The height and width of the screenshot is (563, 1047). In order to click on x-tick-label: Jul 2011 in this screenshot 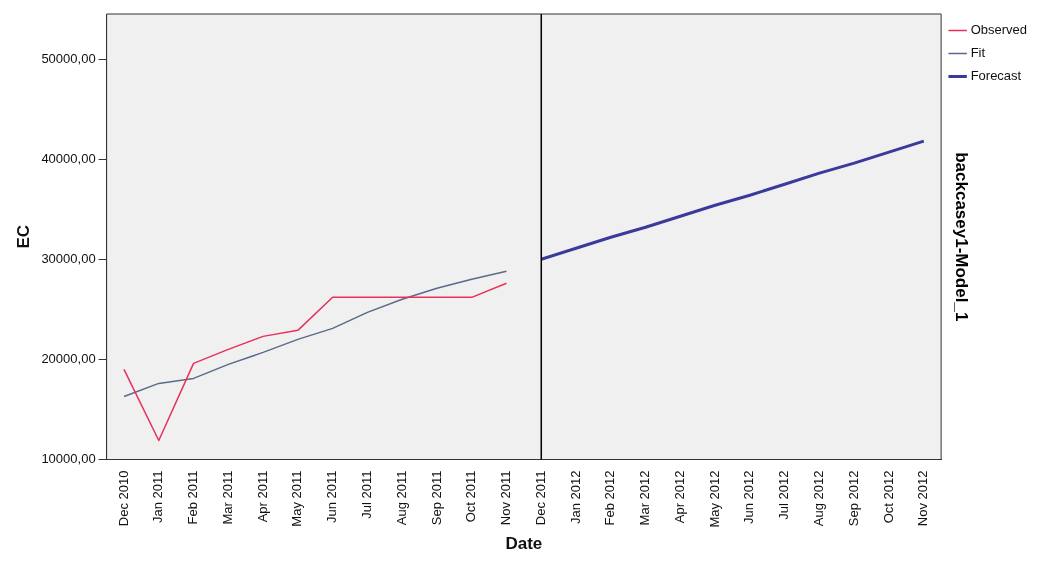, I will do `click(366, 494)`.